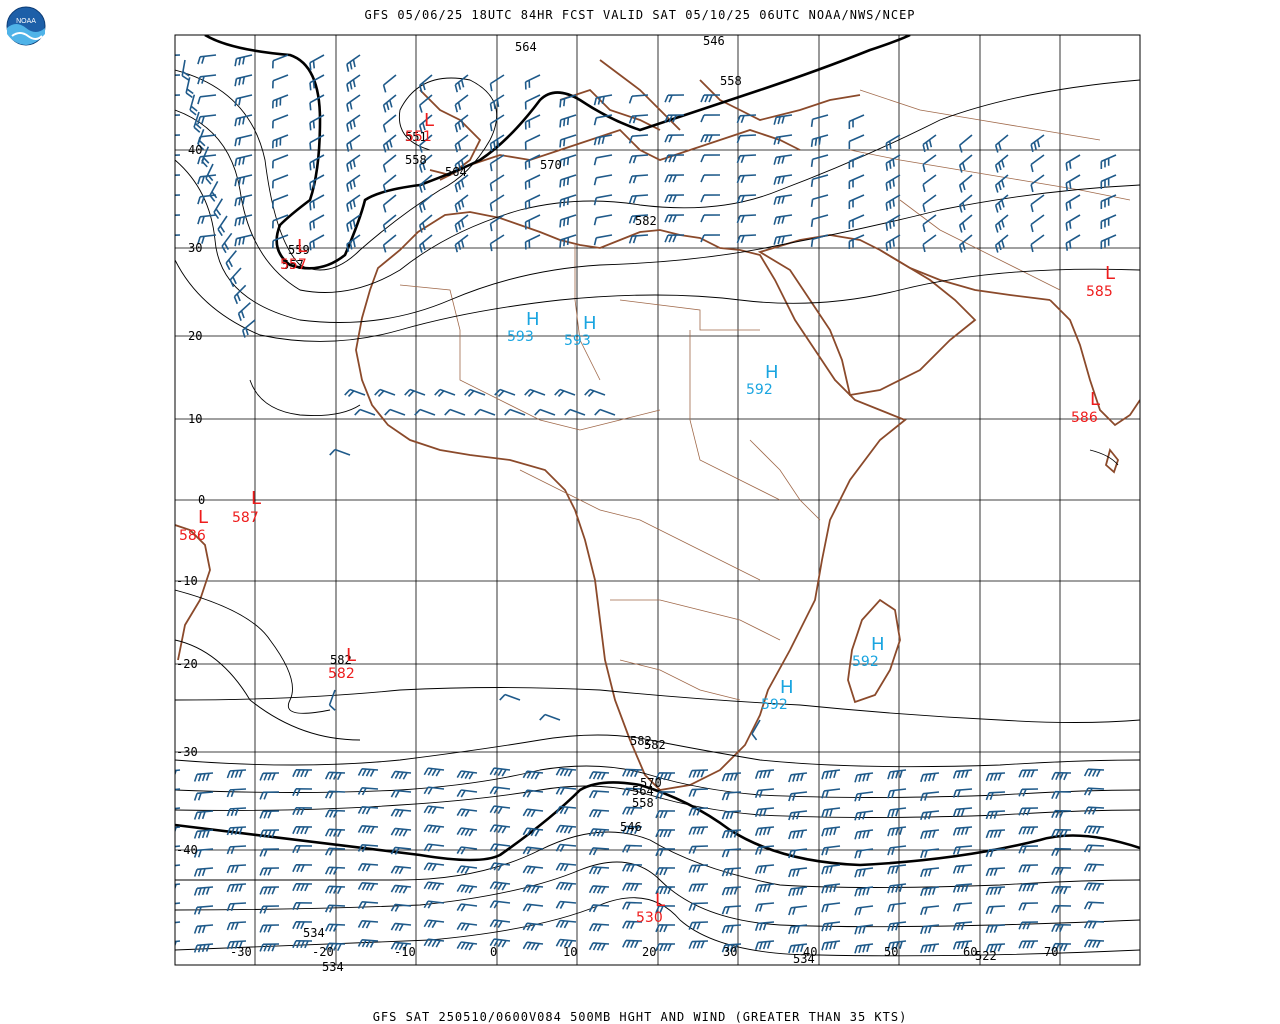 This screenshot has height=1024, width=1280. Describe the element at coordinates (187, 664) in the screenshot. I see `lat-label: -20` at that location.